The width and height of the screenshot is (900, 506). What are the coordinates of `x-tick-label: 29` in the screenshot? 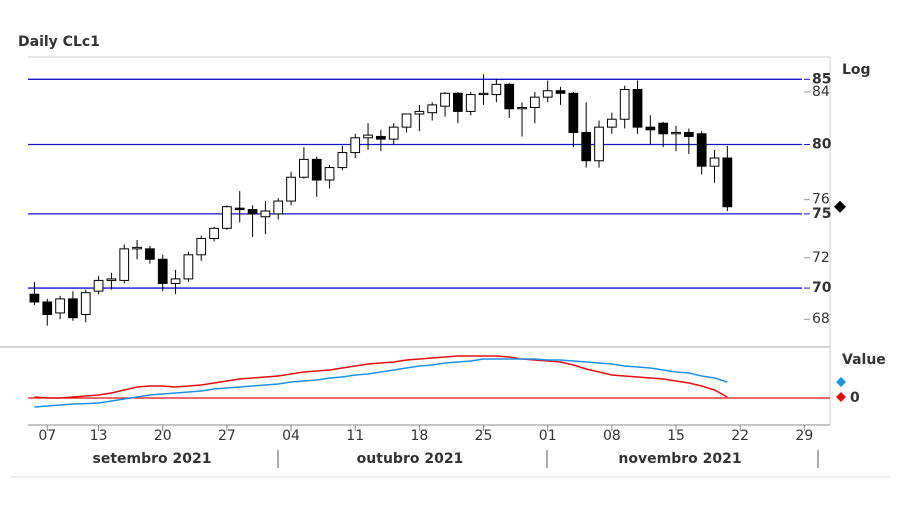 It's located at (804, 436).